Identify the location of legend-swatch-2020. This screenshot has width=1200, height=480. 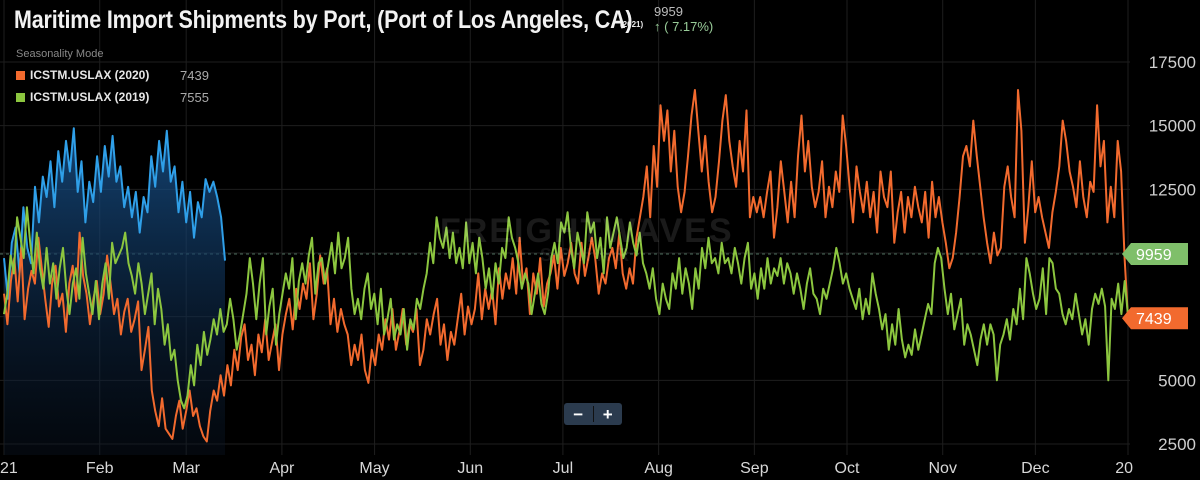
(20, 75).